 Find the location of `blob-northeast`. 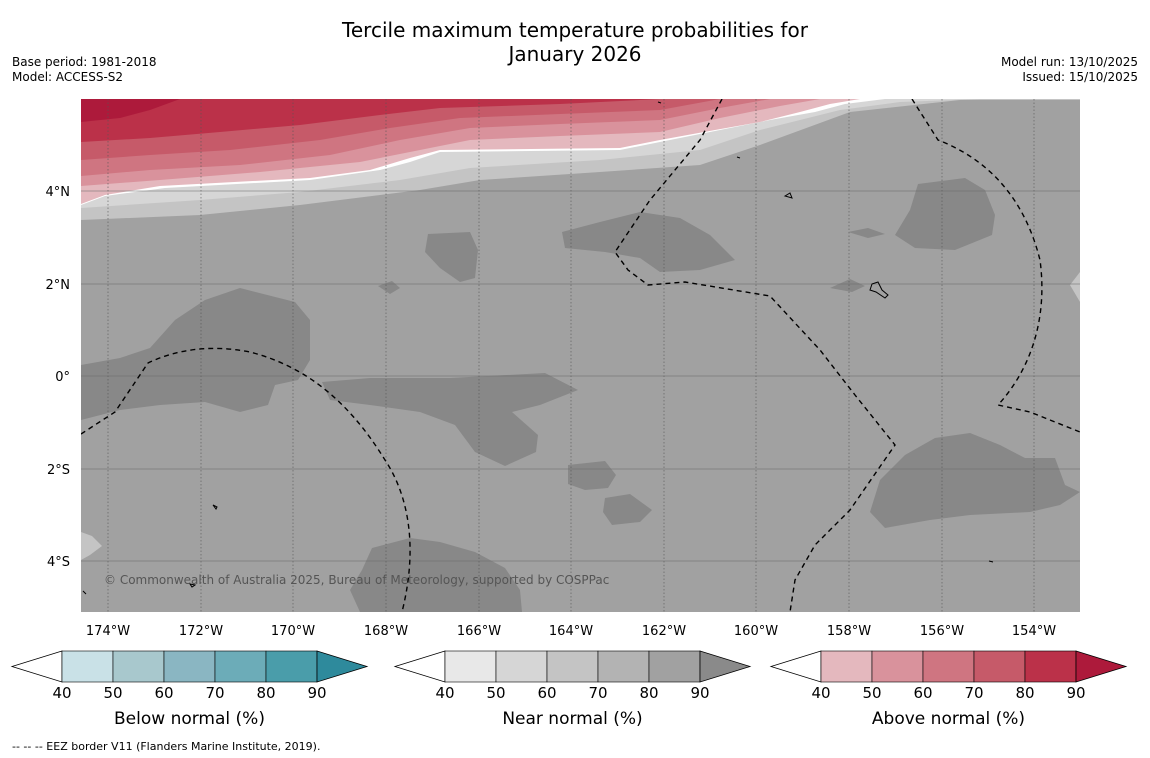

blob-northeast is located at coordinates (945, 214).